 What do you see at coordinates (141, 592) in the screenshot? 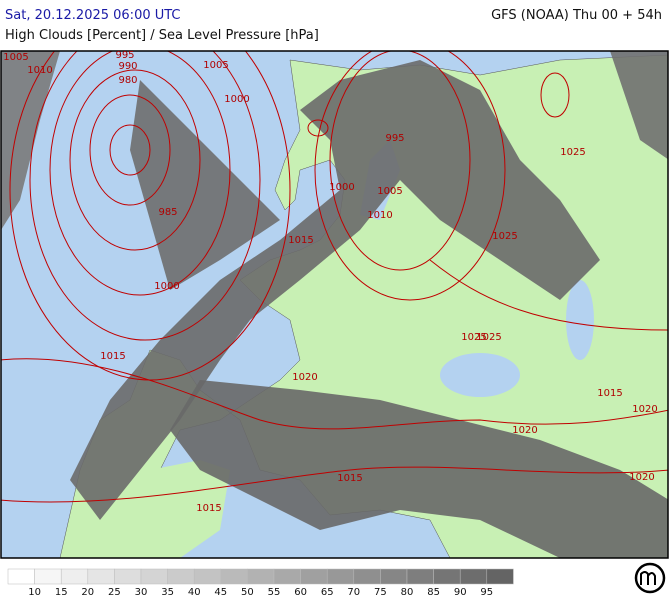
I see `legend-label: 30` at bounding box center [141, 592].